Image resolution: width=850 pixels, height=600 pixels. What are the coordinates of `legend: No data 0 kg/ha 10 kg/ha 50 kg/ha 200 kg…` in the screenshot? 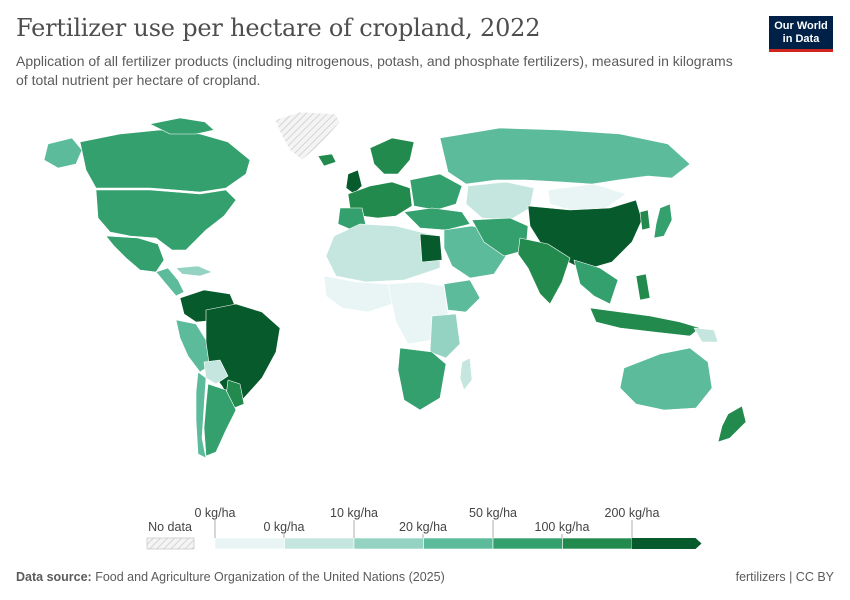 It's located at (424, 528).